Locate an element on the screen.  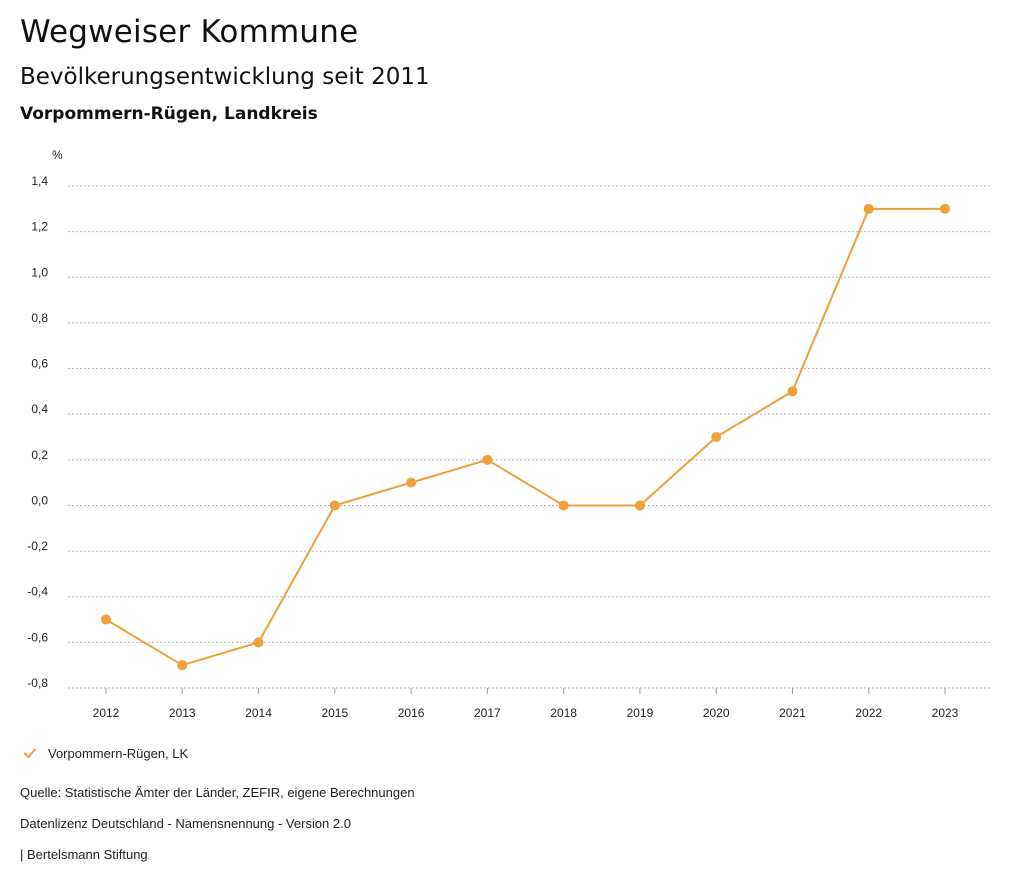
y-tick-label: 1,2 is located at coordinates (39, 227).